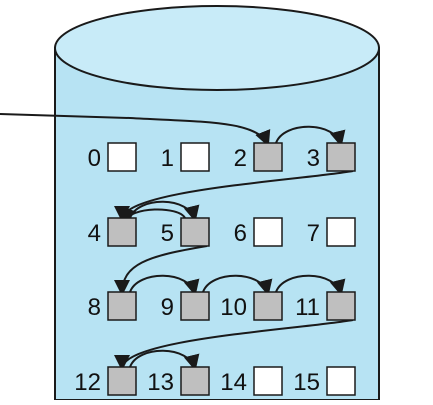  What do you see at coordinates (122, 381) in the screenshot?
I see `block-12-used` at bounding box center [122, 381].